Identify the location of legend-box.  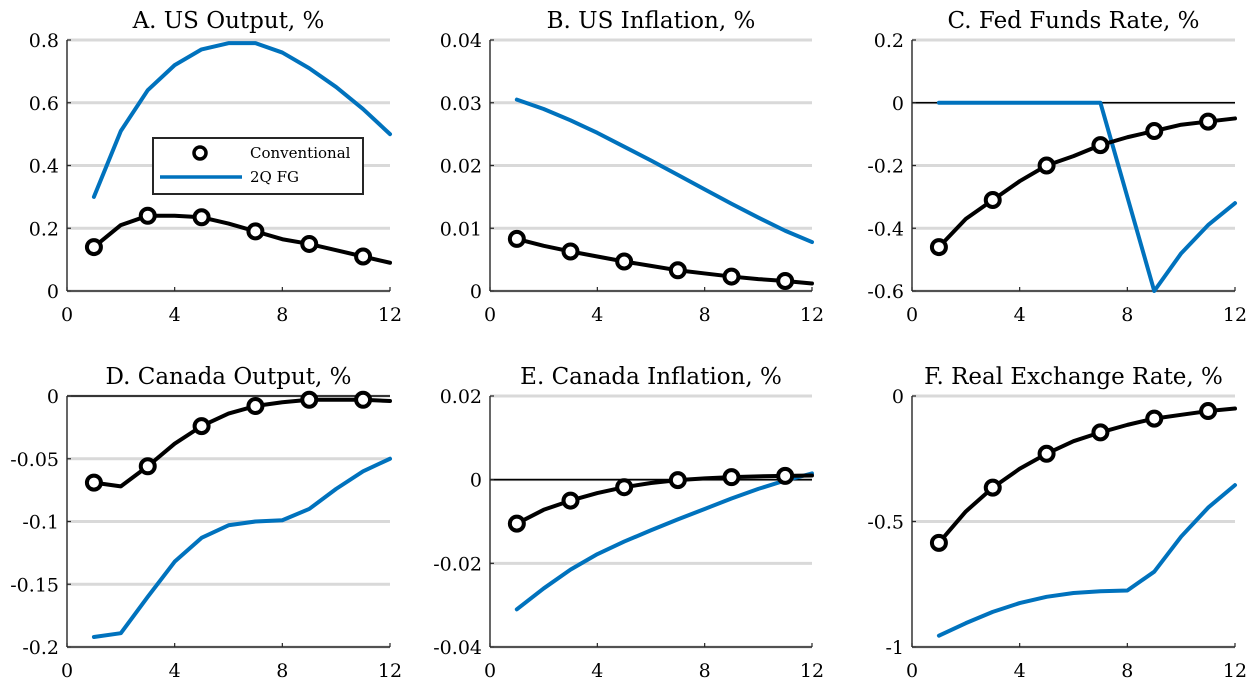
(258, 166).